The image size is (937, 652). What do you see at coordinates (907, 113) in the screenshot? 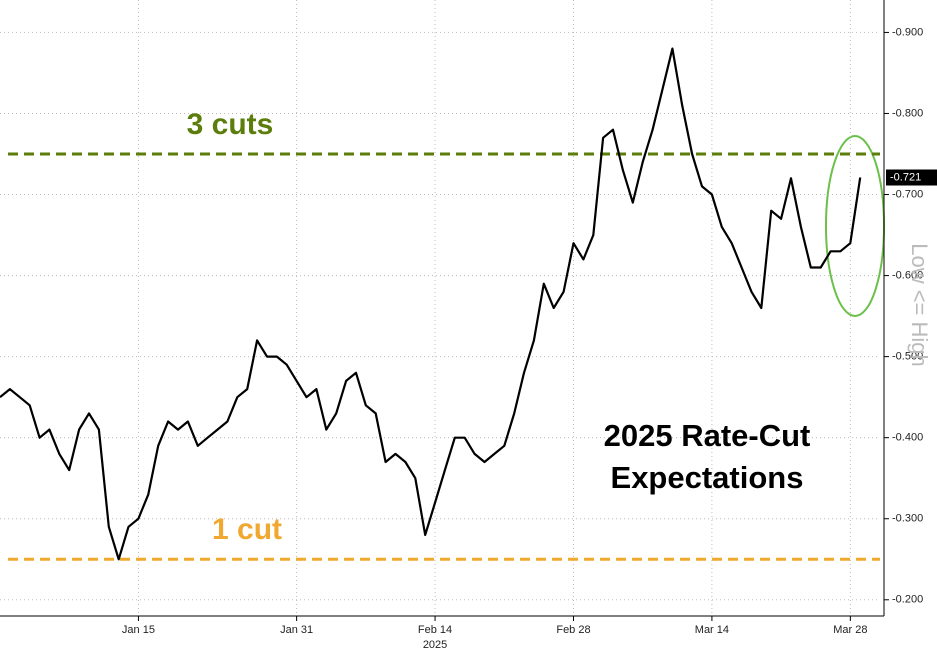
I see `y-tick-label: -0.800` at bounding box center [907, 113].